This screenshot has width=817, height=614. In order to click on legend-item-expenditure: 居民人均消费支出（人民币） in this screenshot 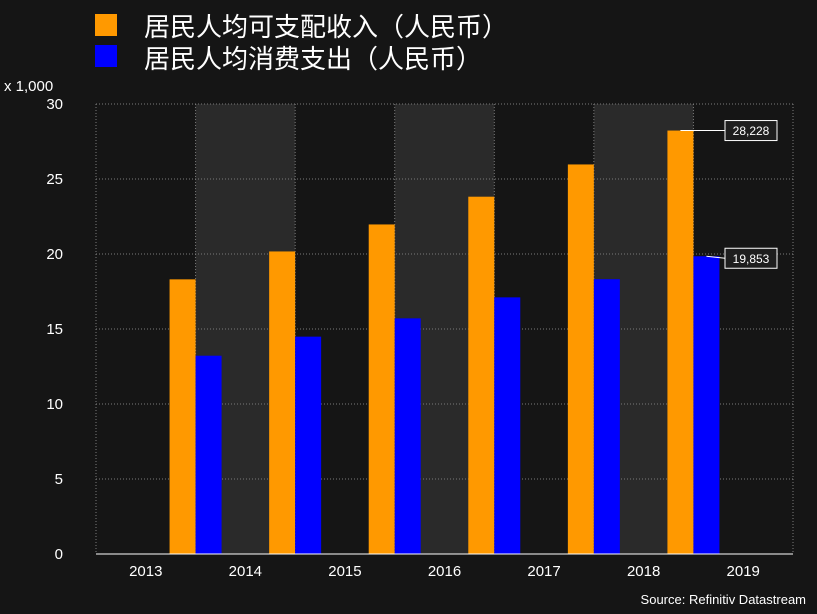, I will do `click(288, 60)`.